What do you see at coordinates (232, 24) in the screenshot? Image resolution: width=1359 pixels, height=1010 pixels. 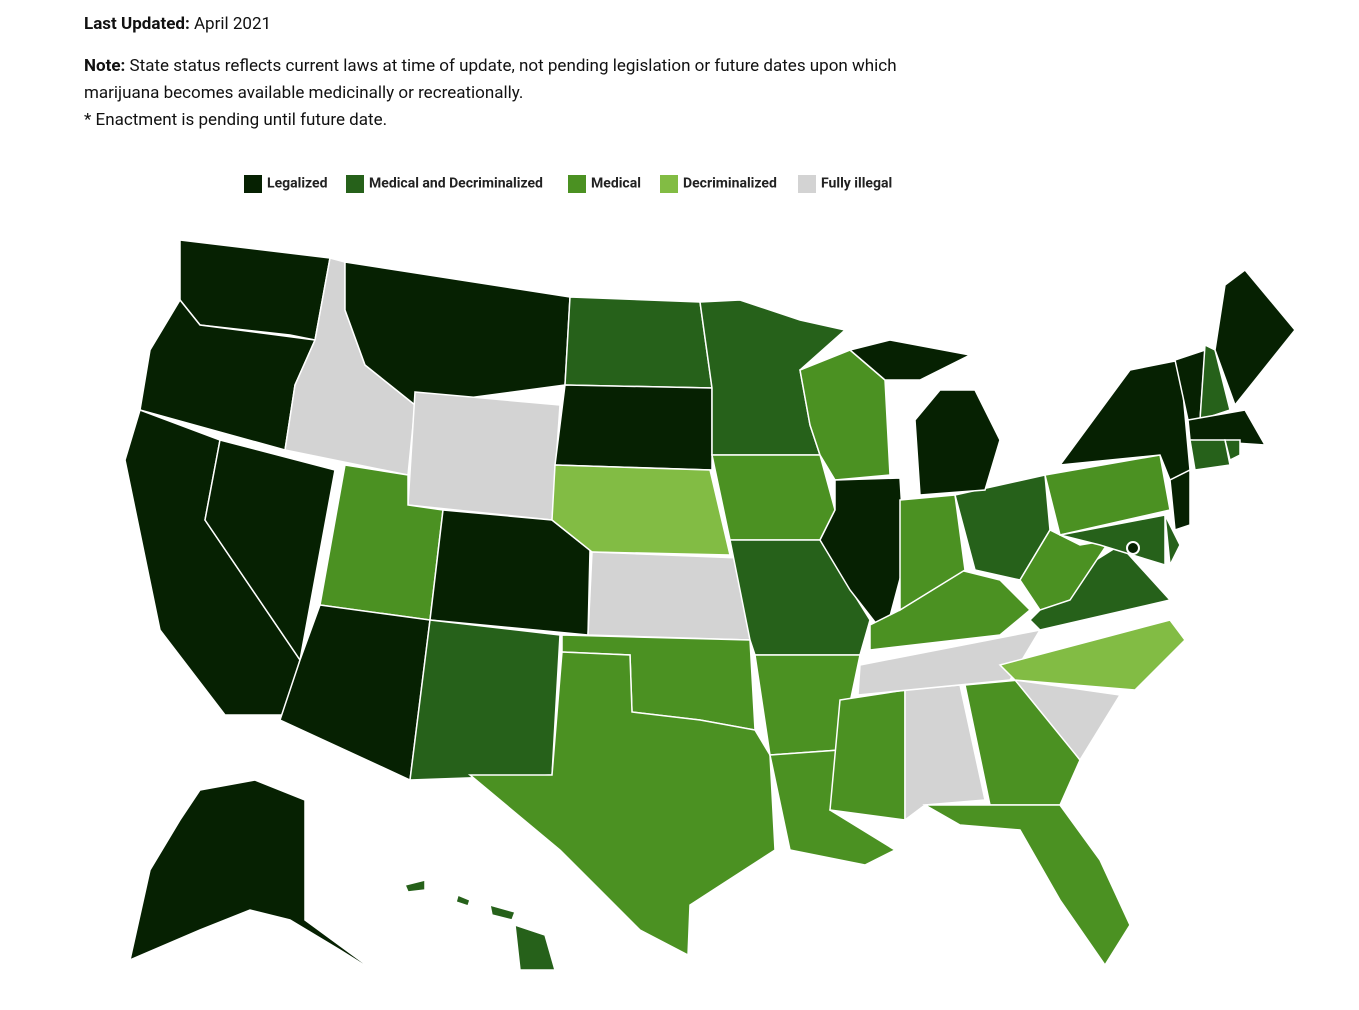 I see `value: April 2021` at bounding box center [232, 24].